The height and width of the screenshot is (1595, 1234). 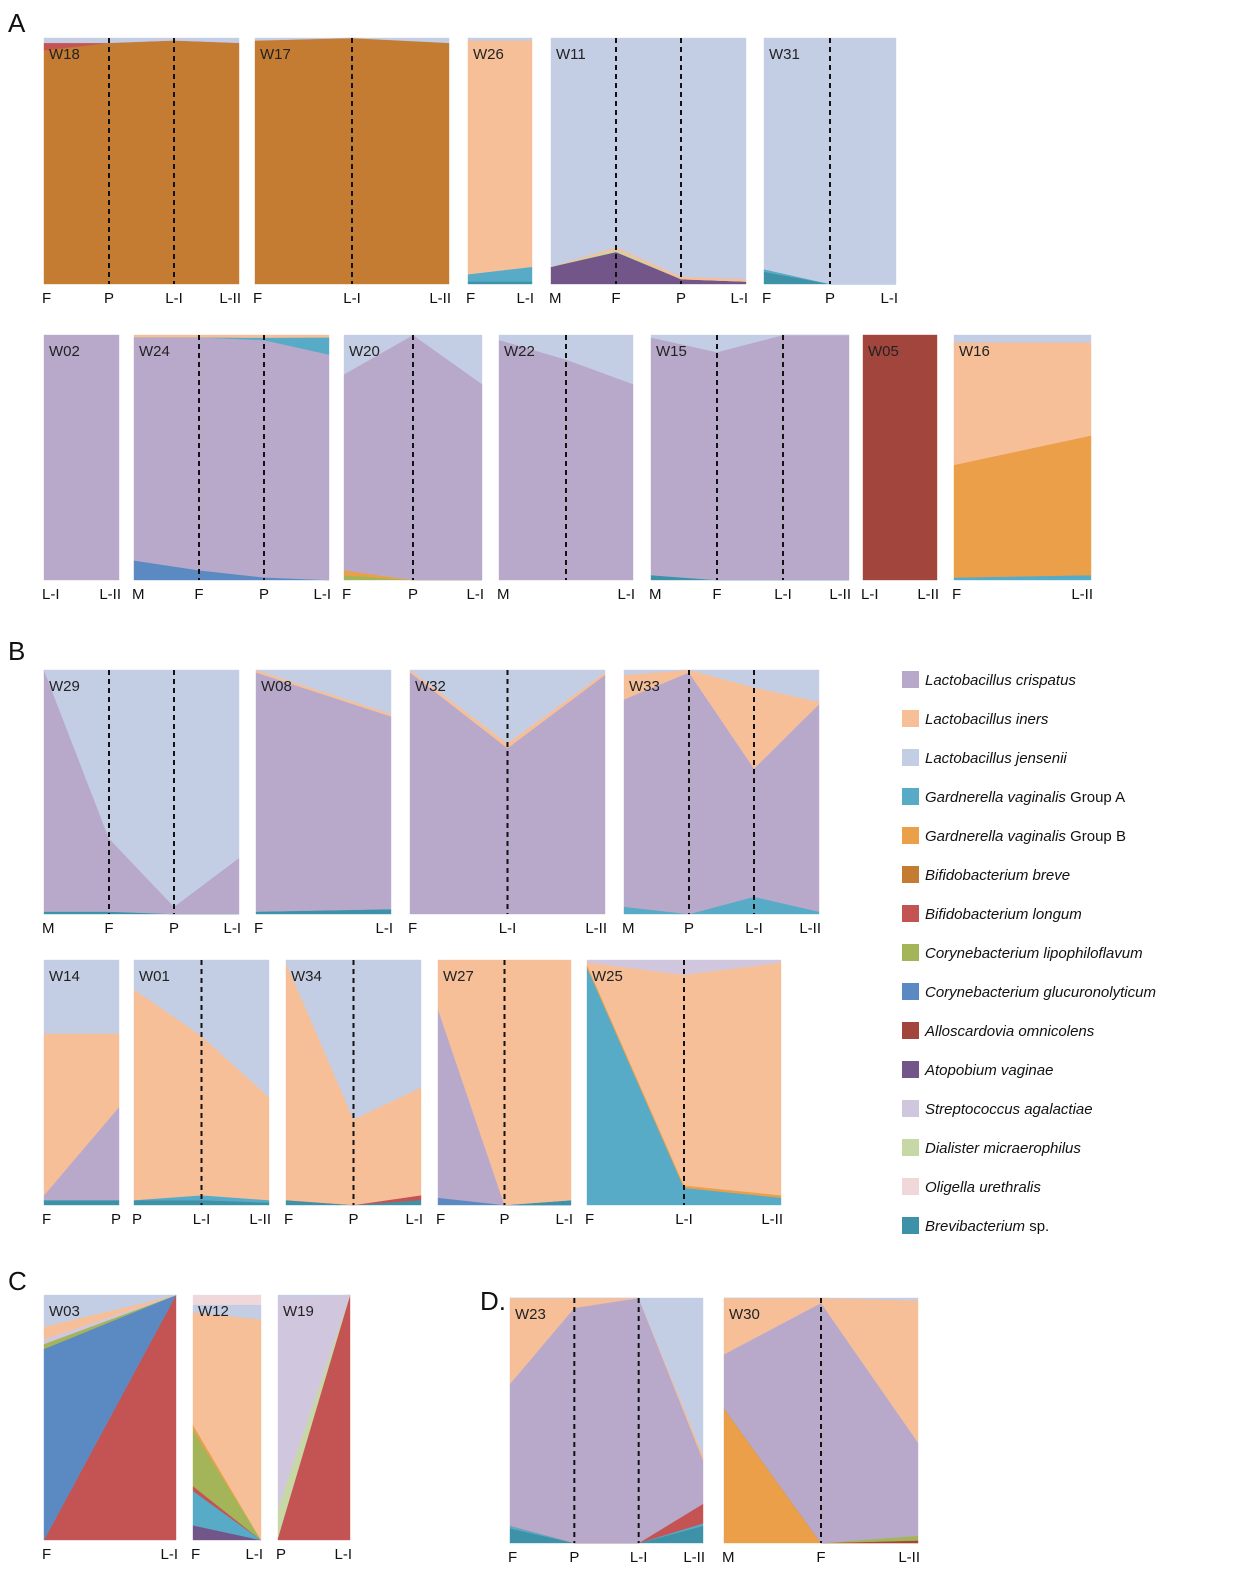 I want to click on chart-W08: W08 F L-I, so click(x=323, y=803).